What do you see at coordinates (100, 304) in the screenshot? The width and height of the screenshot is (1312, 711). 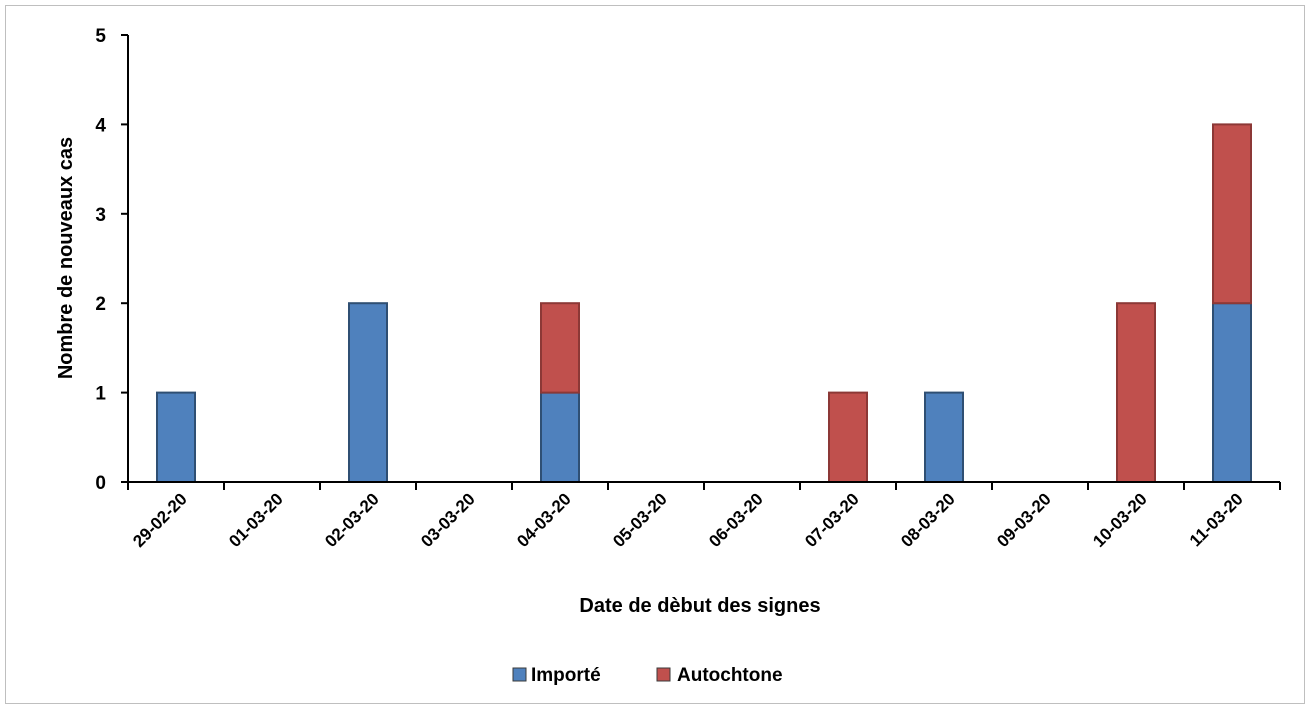 I see `y-tick-label: 2` at bounding box center [100, 304].